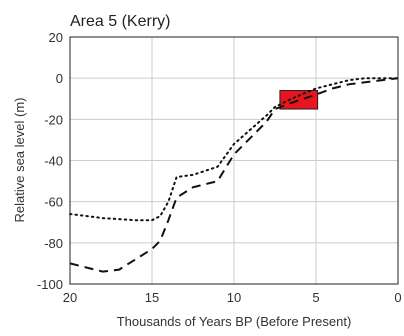  What do you see at coordinates (53, 243) in the screenshot?
I see `y-tick-label: -80` at bounding box center [53, 243].